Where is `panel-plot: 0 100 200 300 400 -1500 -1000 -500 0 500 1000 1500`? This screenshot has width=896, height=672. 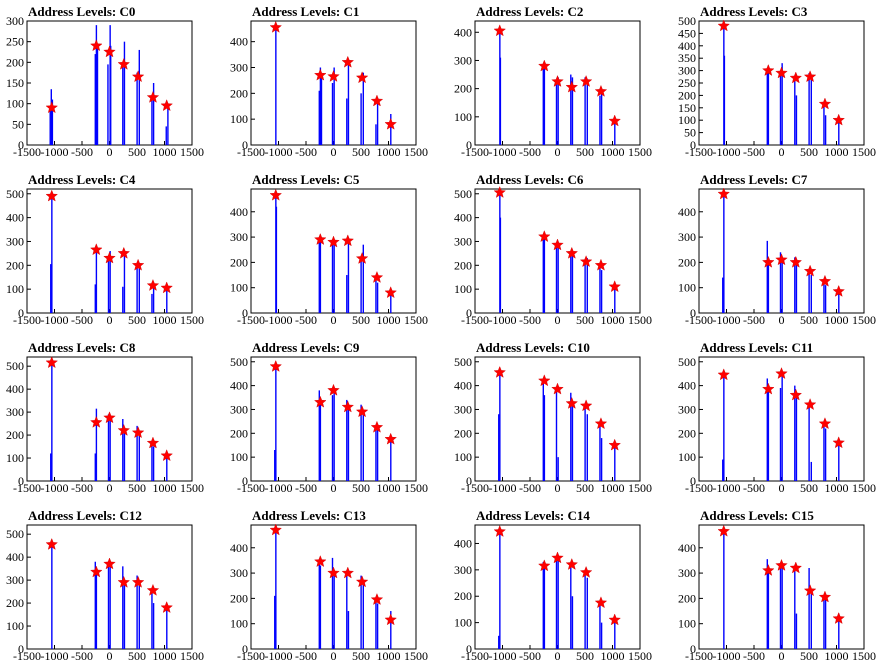 panel-plot: 0 100 200 300 400 -1500 -1000 -500 0 500 1000 1500 is located at coordinates (553, 593).